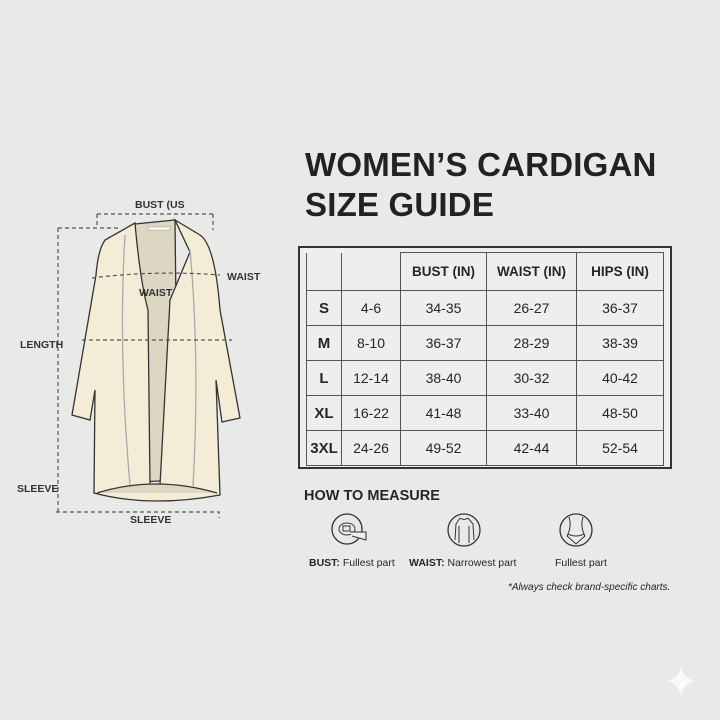  I want to click on size-range-cell: 12-14, so click(371, 378).